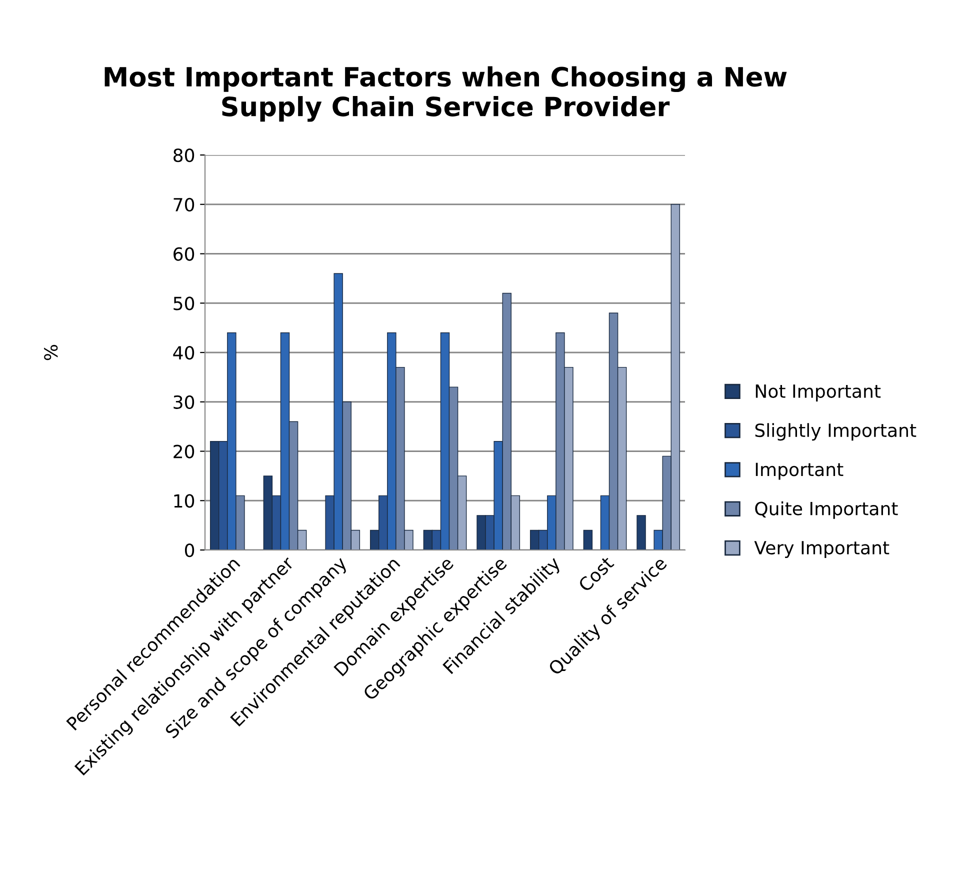 This screenshot has height=877, width=955. I want to click on legend-label: Not Important, so click(818, 393).